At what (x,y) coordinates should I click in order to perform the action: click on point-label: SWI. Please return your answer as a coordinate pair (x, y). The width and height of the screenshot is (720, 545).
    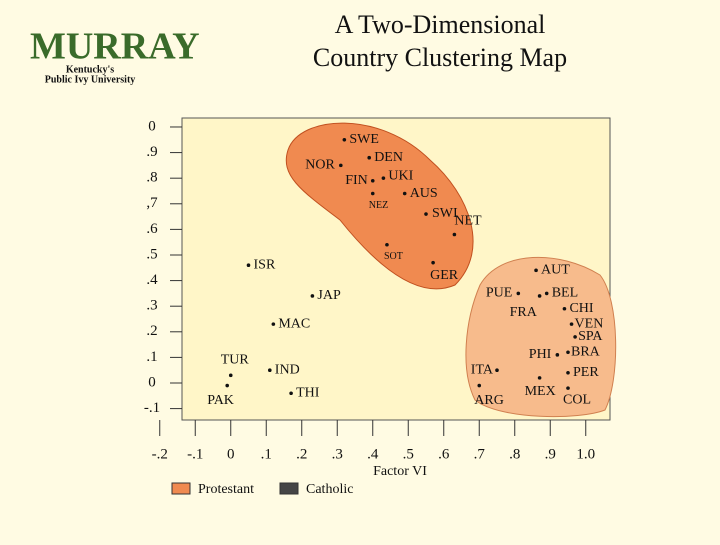
    Looking at the image, I should click on (445, 213).